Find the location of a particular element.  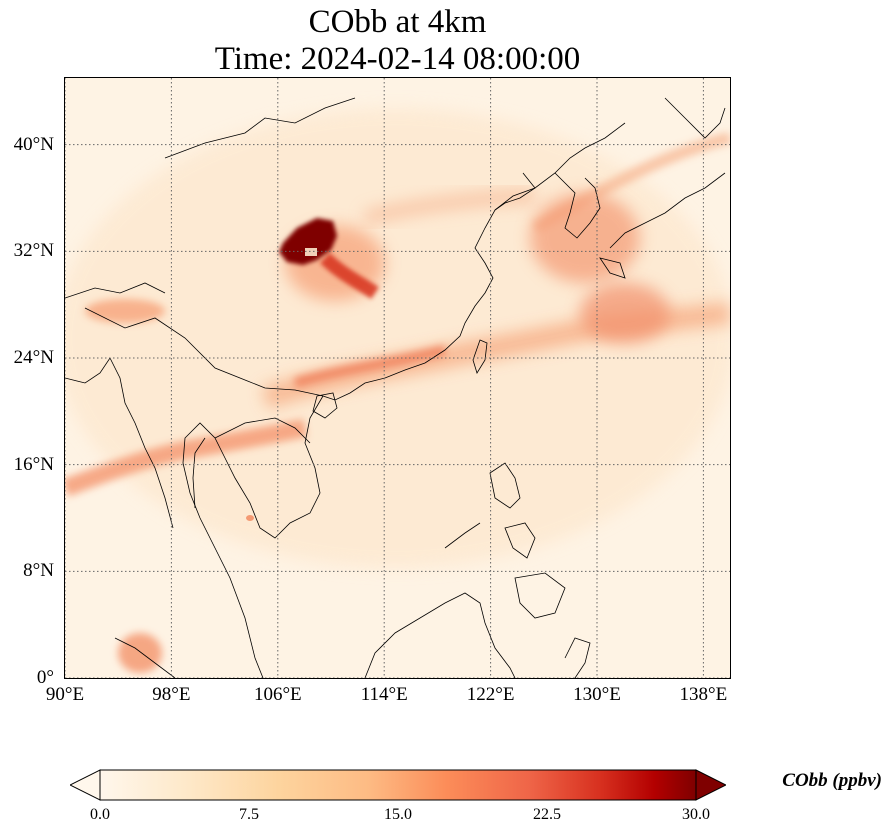

lon-label-0: 90°E is located at coordinates (65, 694).